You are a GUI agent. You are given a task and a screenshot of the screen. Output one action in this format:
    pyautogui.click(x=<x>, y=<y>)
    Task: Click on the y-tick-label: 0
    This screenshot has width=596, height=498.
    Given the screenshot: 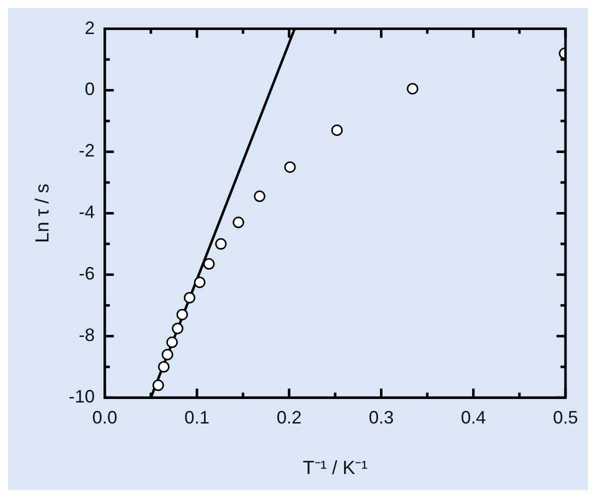 What is the action you would take?
    pyautogui.click(x=89, y=89)
    